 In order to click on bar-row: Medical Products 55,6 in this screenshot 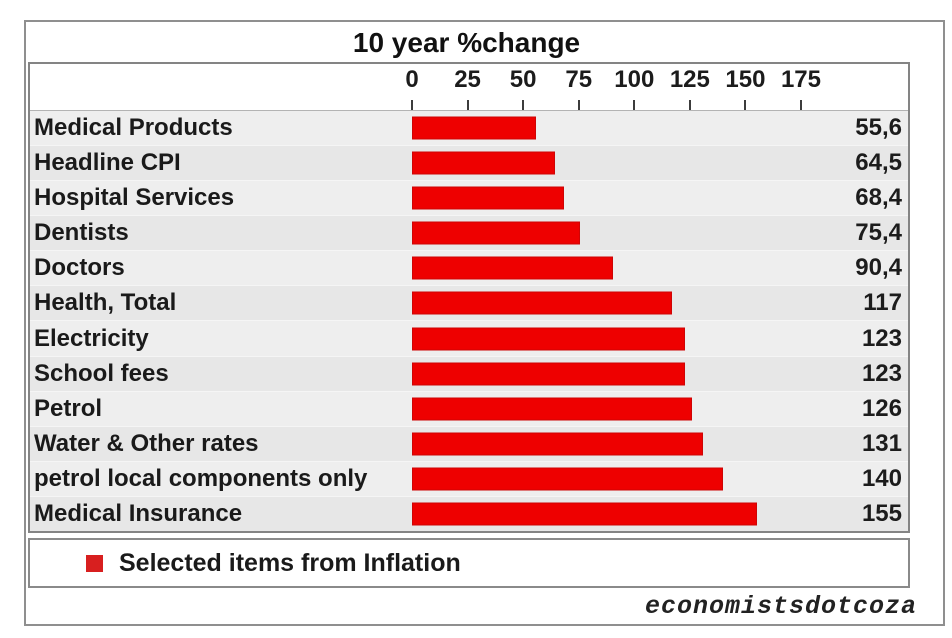, I will do `click(469, 128)`.